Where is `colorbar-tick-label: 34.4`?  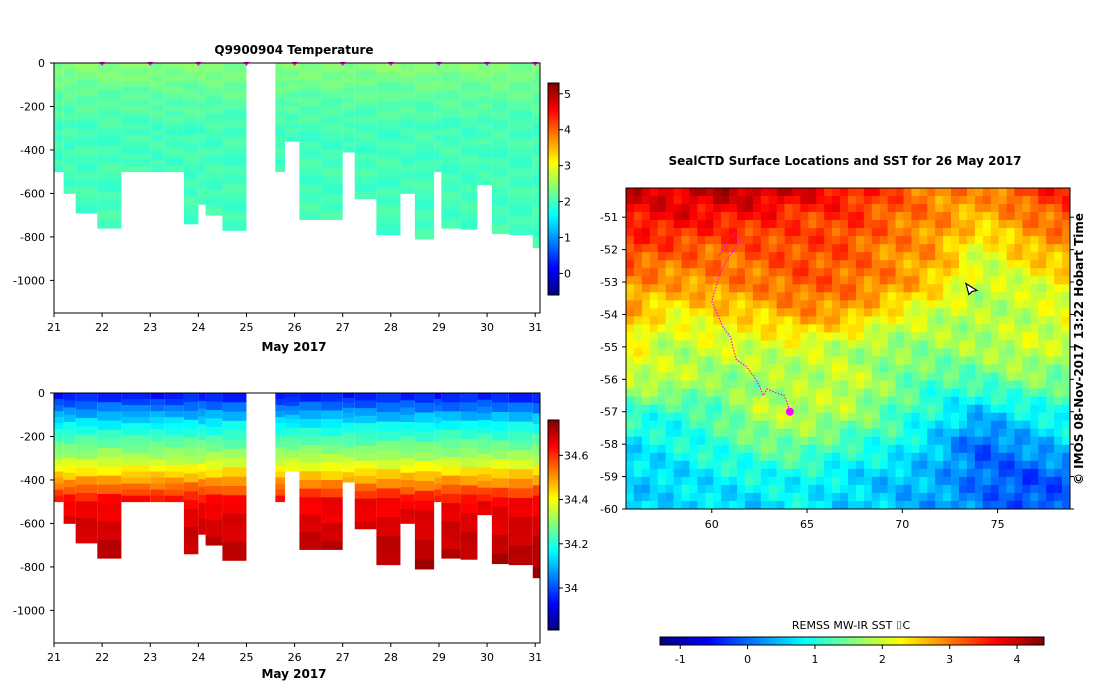
colorbar-tick-label: 34.4 is located at coordinates (576, 500).